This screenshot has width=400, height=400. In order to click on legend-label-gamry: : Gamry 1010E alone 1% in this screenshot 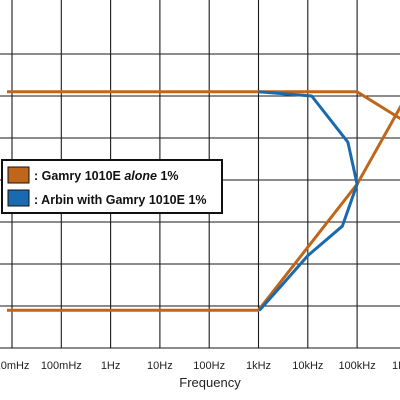, I will do `click(106, 176)`.